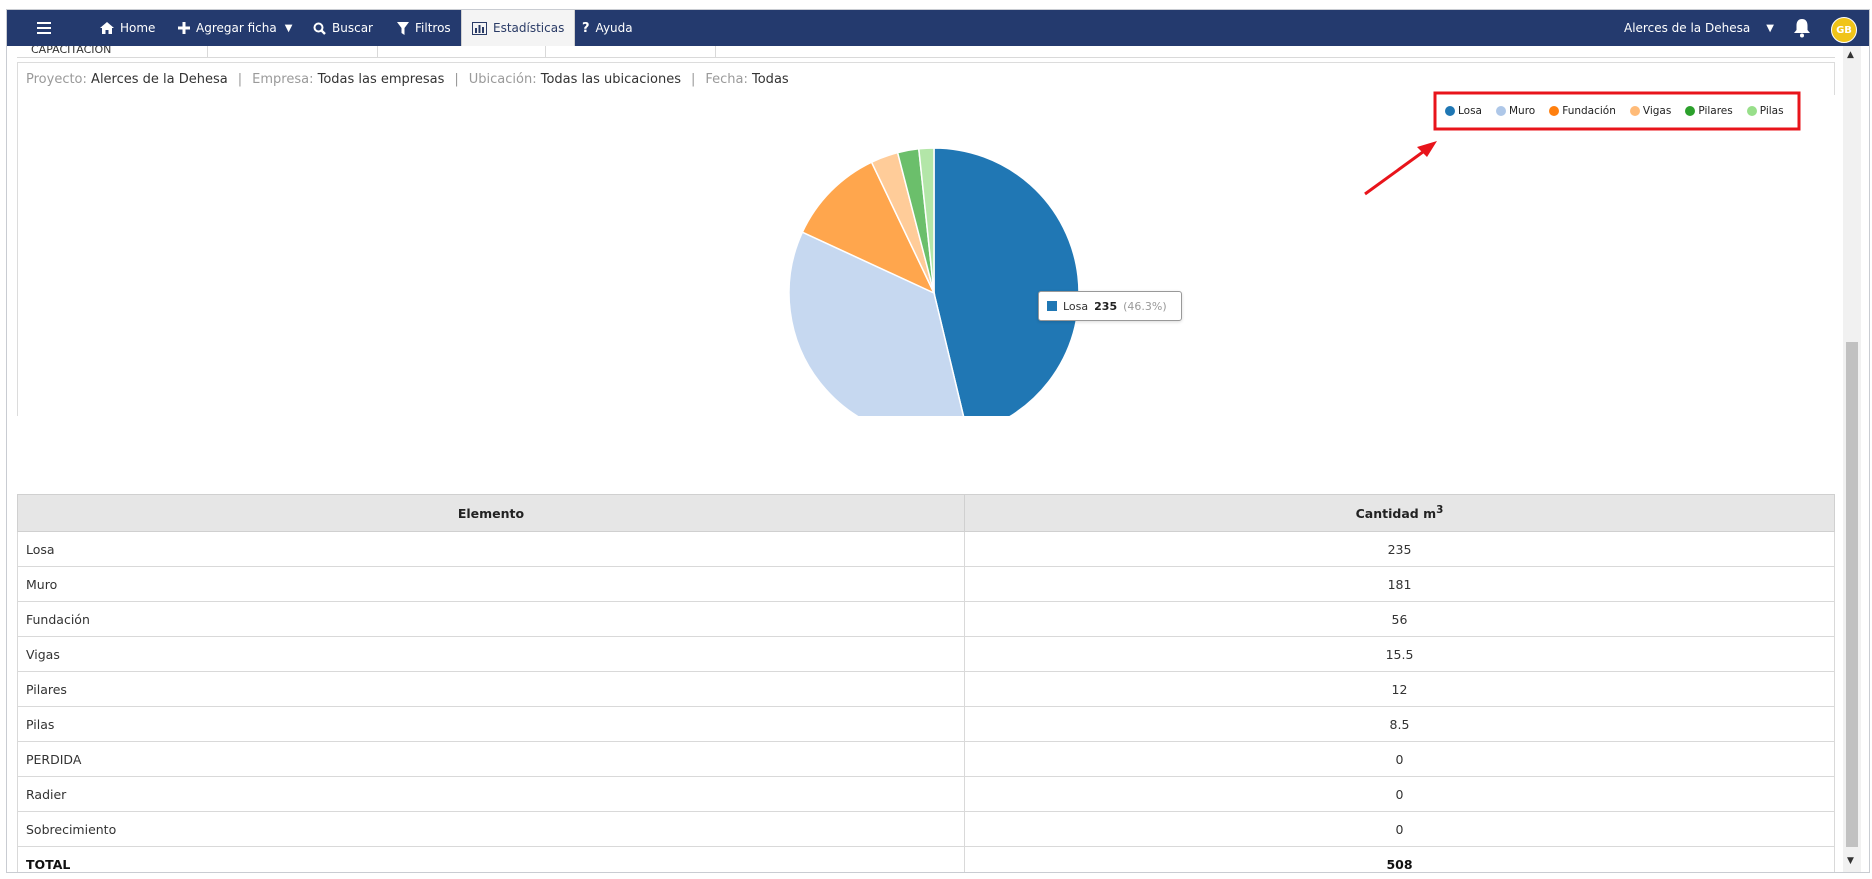 The image size is (1872, 879). What do you see at coordinates (343, 28) in the screenshot?
I see `nav-search: Buscar` at bounding box center [343, 28].